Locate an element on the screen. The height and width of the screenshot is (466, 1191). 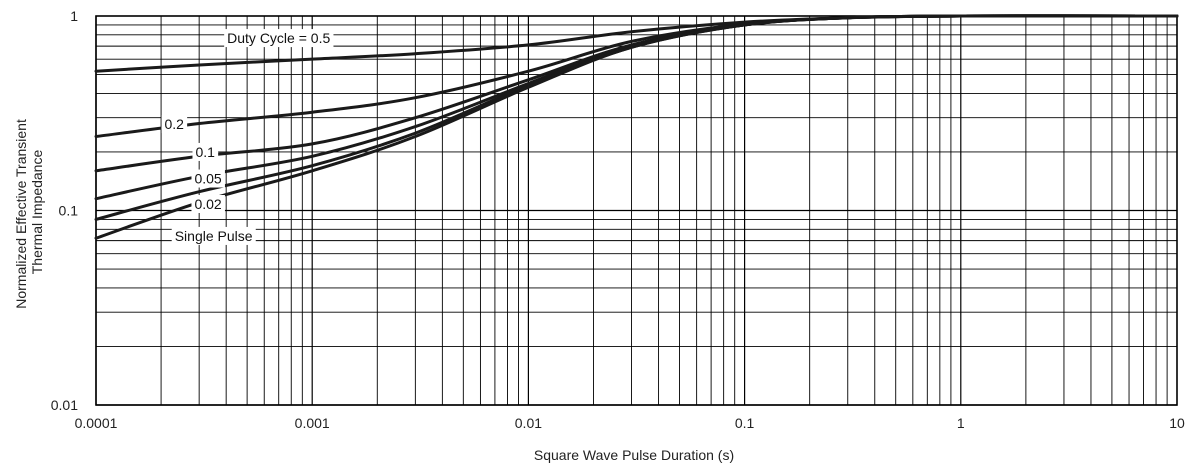
series-label-text: 0.2 is located at coordinates (174, 124).